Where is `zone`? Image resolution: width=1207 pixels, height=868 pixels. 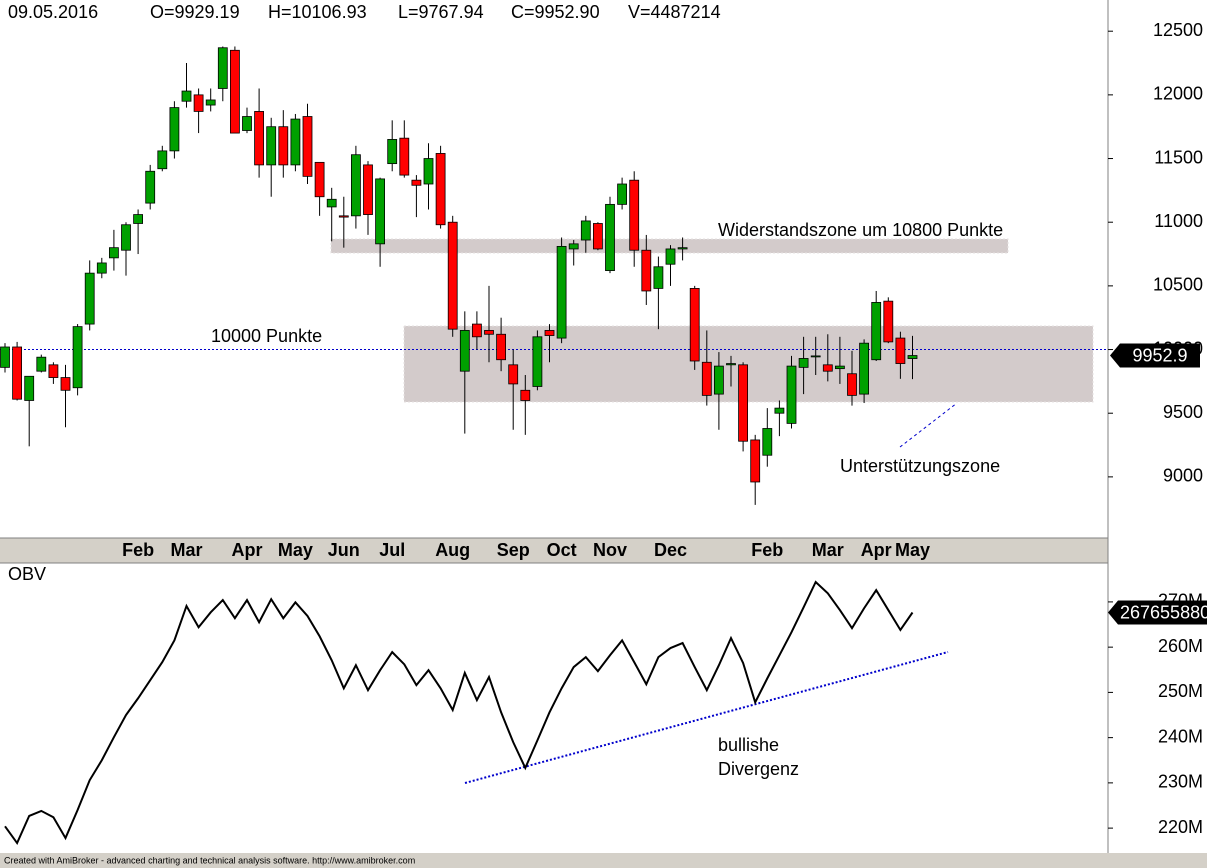
zone is located at coordinates (748, 364).